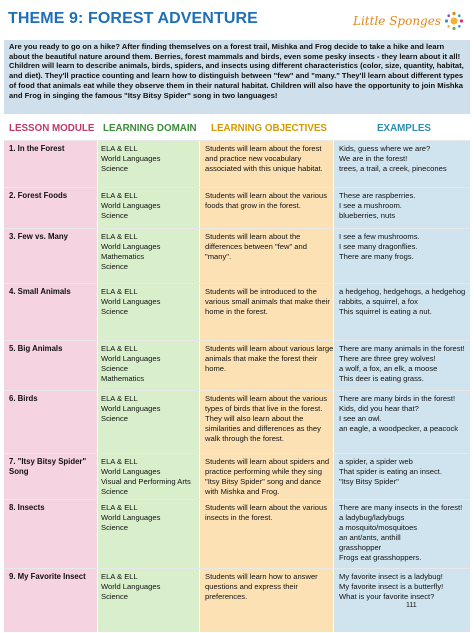  What do you see at coordinates (387, 358) in the screenshot?
I see `example-item: There are three grey wolves!` at bounding box center [387, 358].